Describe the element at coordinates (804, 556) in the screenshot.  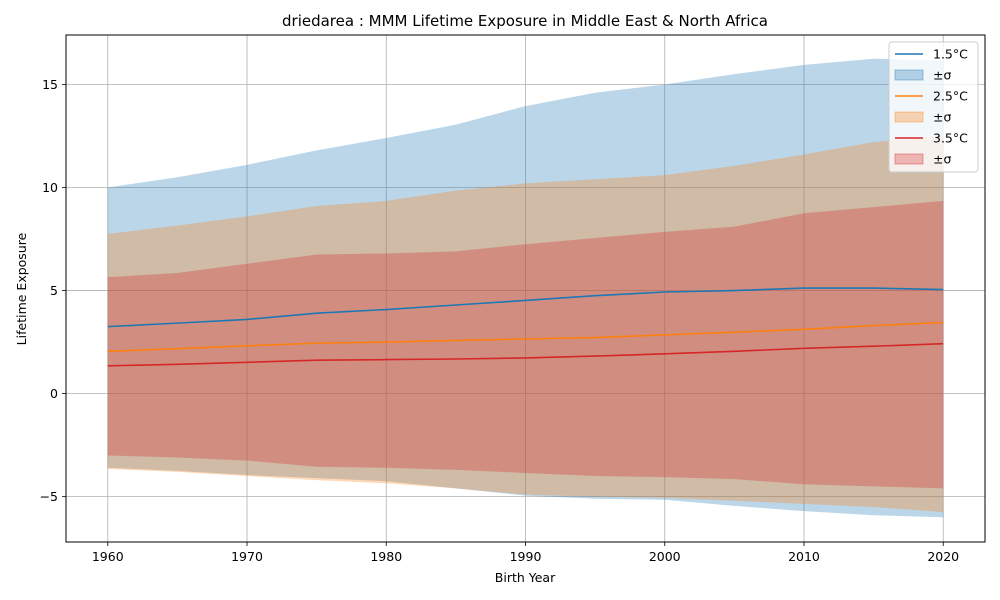
I see `x-tick-label: 2010` at that location.